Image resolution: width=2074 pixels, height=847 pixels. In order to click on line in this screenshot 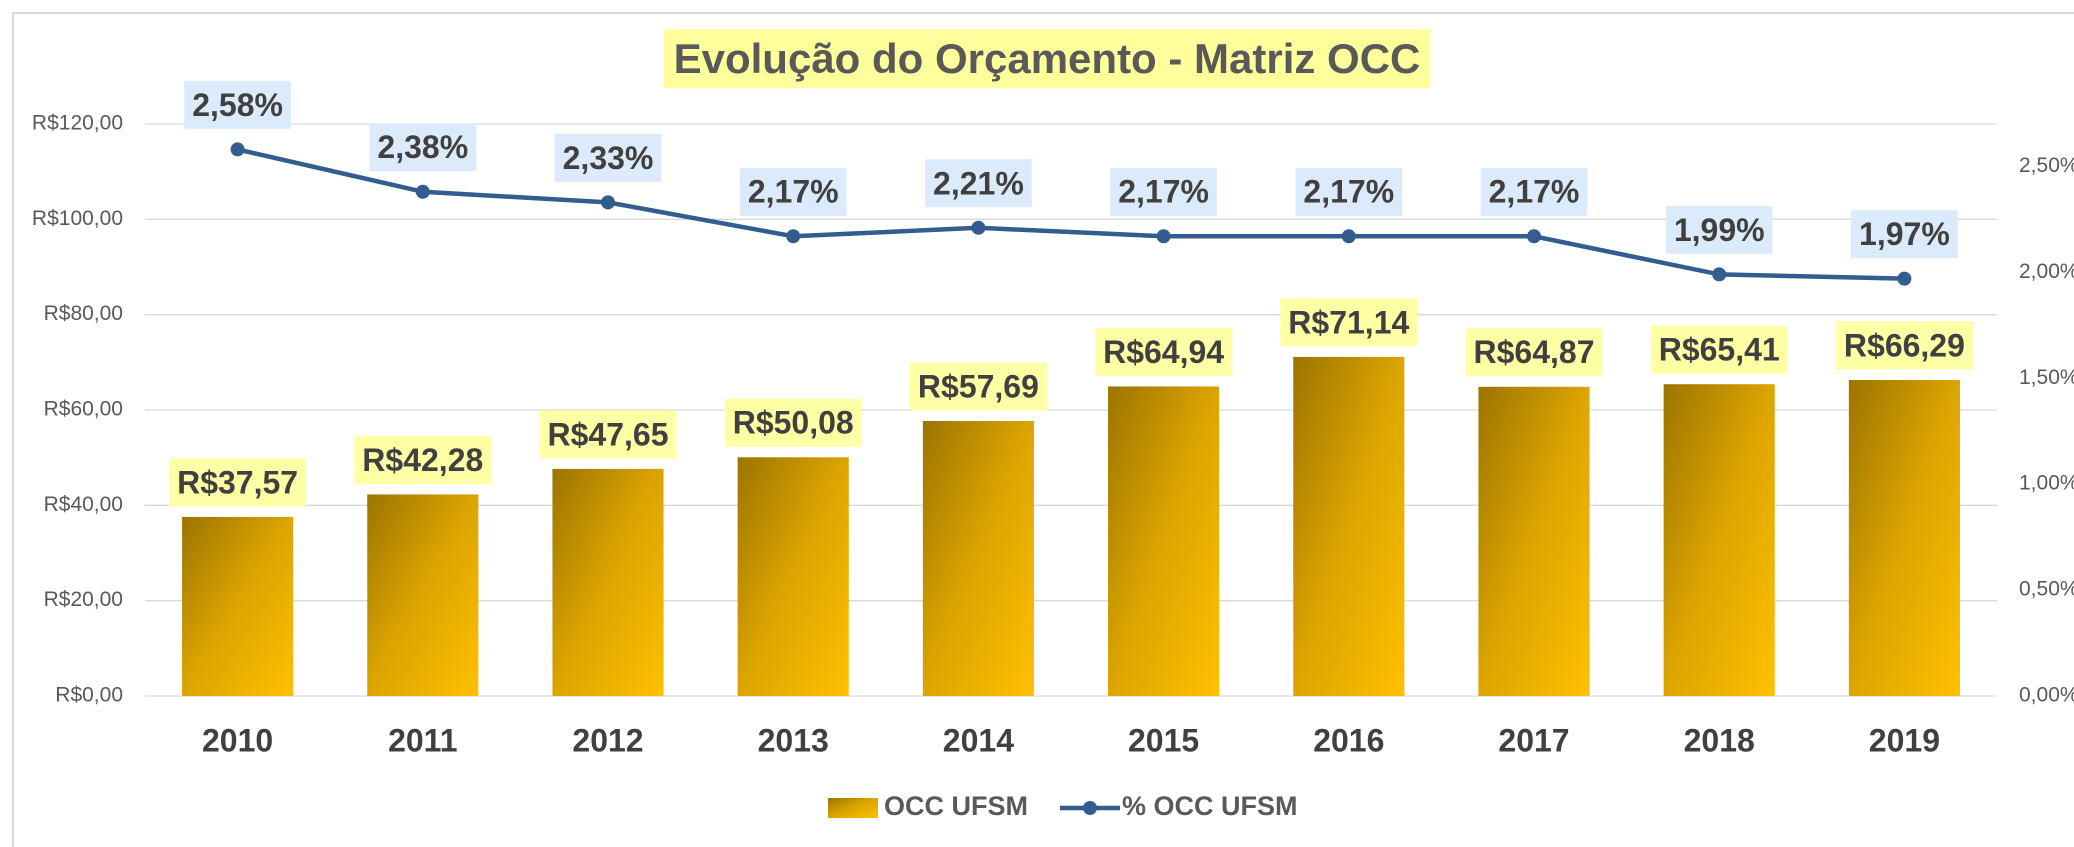, I will do `click(1071, 214)`.